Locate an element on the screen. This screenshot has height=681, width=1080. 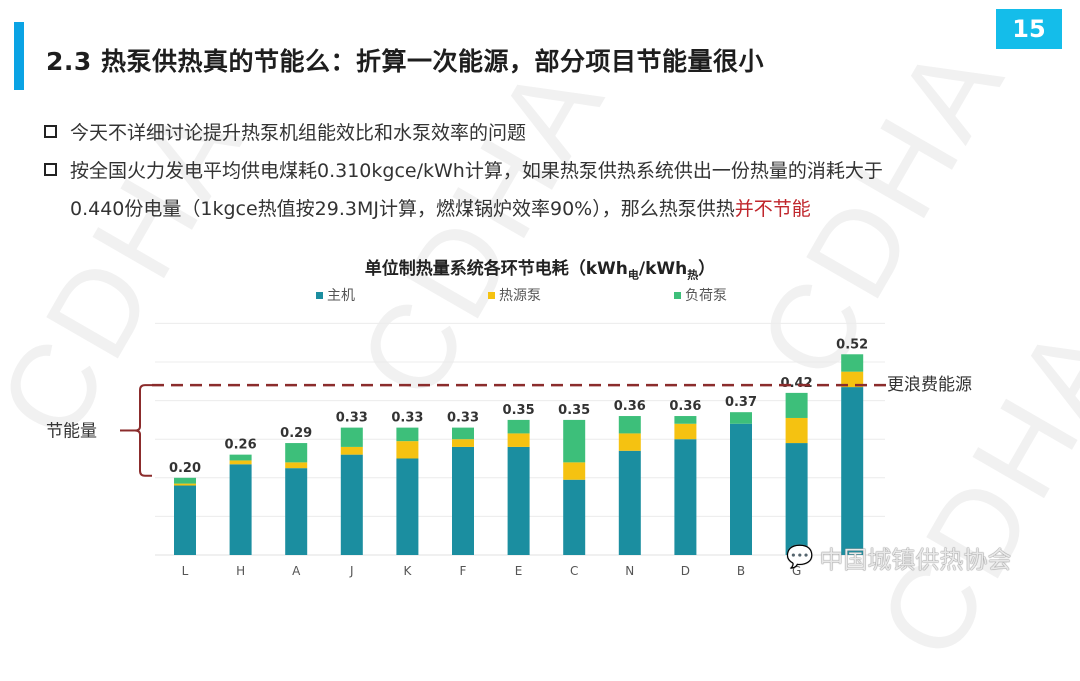
x-tick-label: B is located at coordinates (741, 571).